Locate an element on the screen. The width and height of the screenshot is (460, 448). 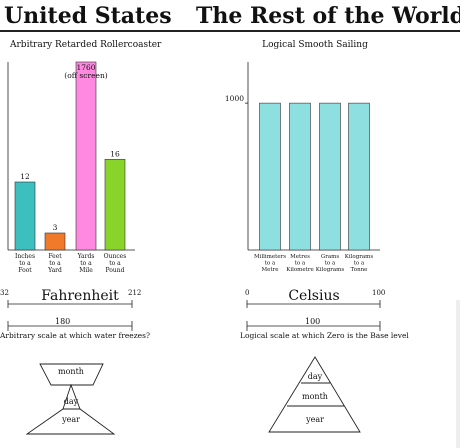
left-pyramid-month: month is located at coordinates (71, 371).